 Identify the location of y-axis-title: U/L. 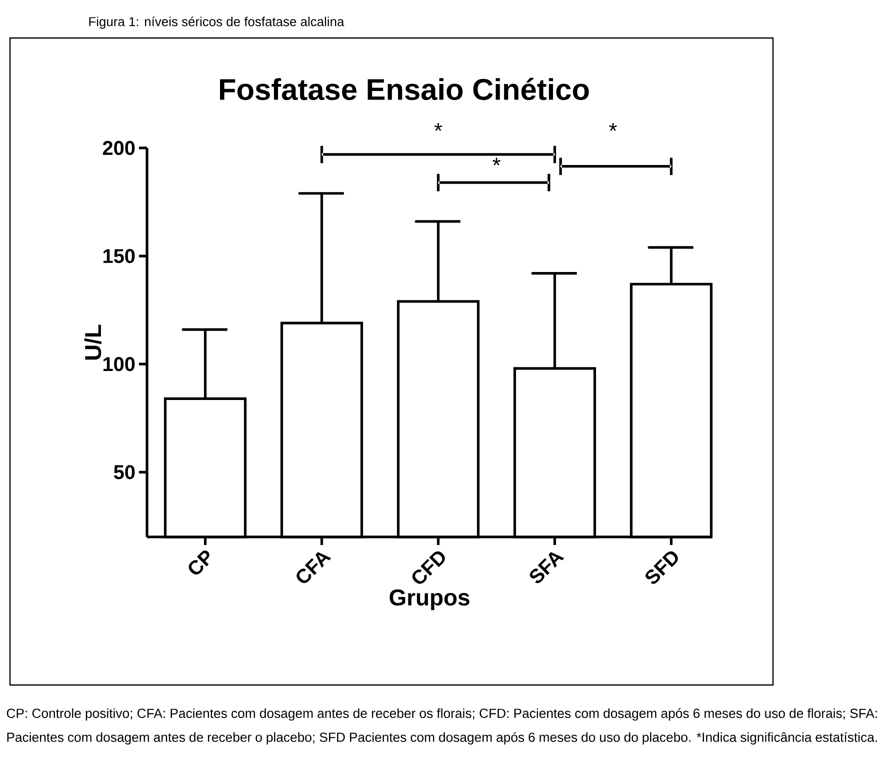
(93, 342).